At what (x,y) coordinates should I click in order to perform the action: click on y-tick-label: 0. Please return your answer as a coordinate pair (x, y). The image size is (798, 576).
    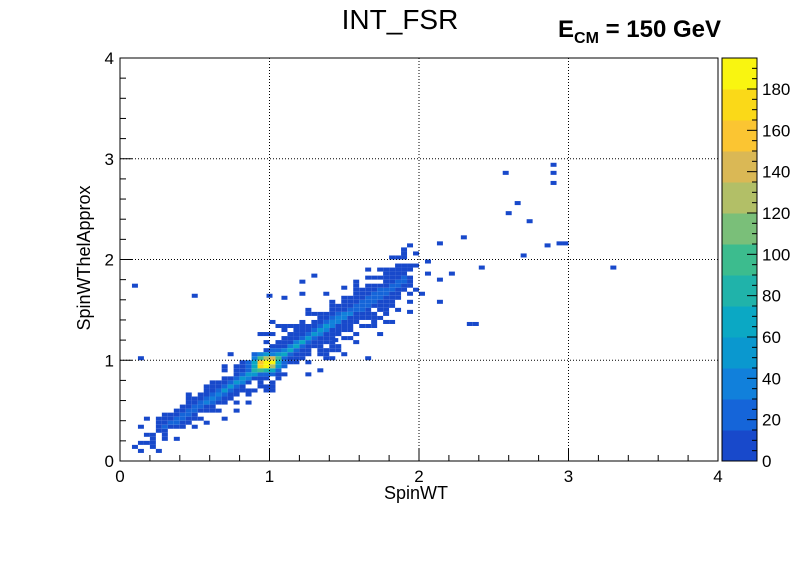
    Looking at the image, I should click on (109, 461).